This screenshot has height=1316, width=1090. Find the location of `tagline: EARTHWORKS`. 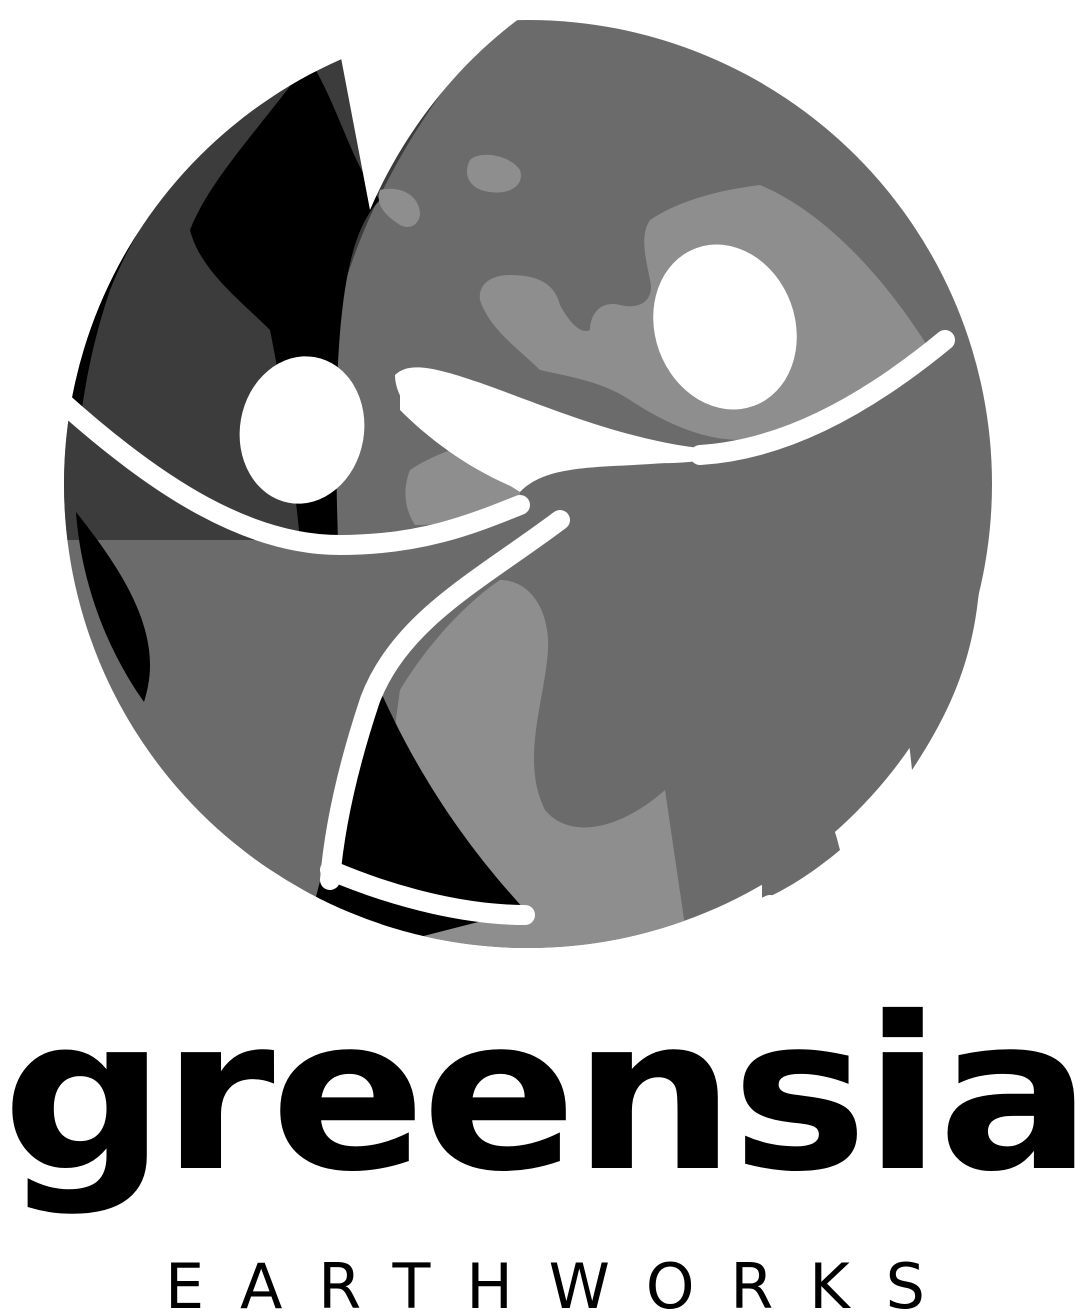

tagline: EARTHWORKS is located at coordinates (545, 1284).